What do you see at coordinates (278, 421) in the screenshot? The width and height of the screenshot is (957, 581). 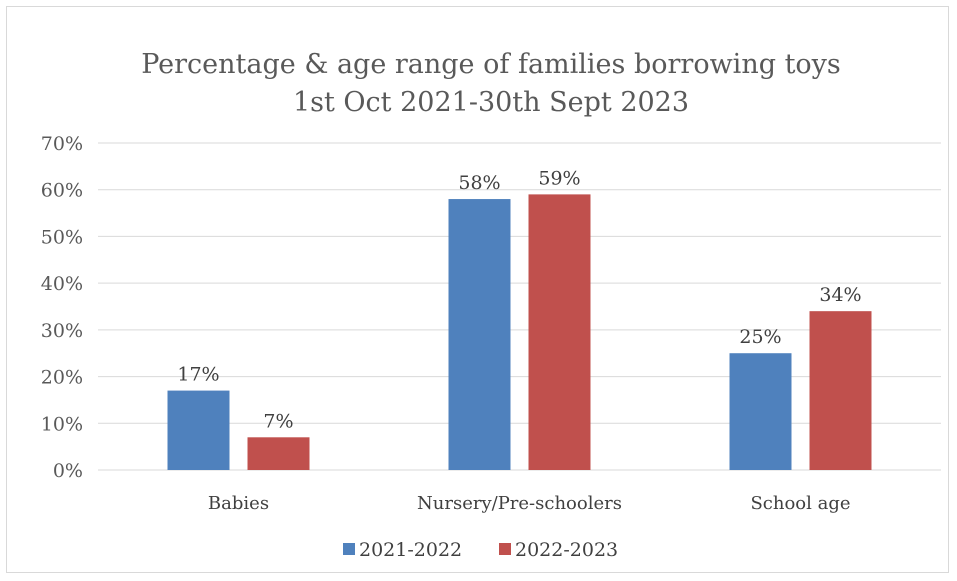 I see `data-label: 7%` at bounding box center [278, 421].